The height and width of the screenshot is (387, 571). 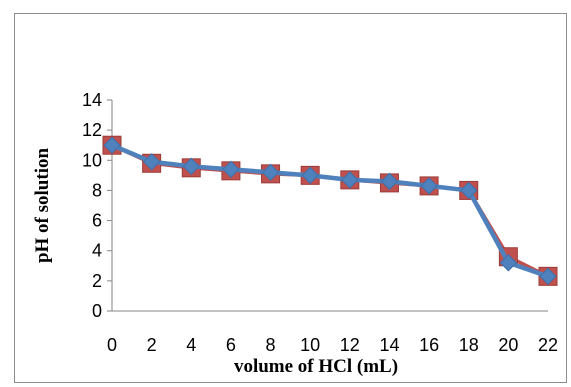 What do you see at coordinates (97, 221) in the screenshot?
I see `y-tick-label: 6` at bounding box center [97, 221].